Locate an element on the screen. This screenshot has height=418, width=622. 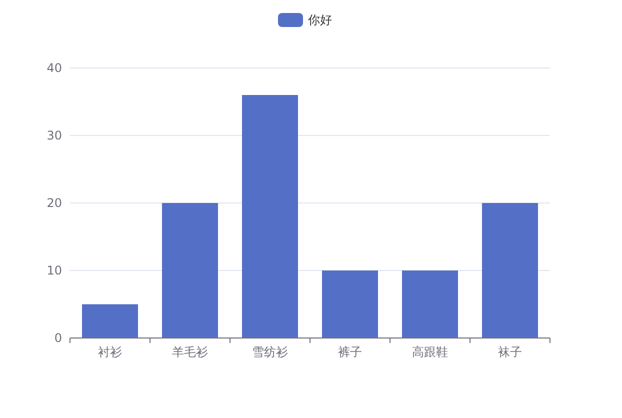
x-tick-label: 羊毛衫 is located at coordinates (190, 352).